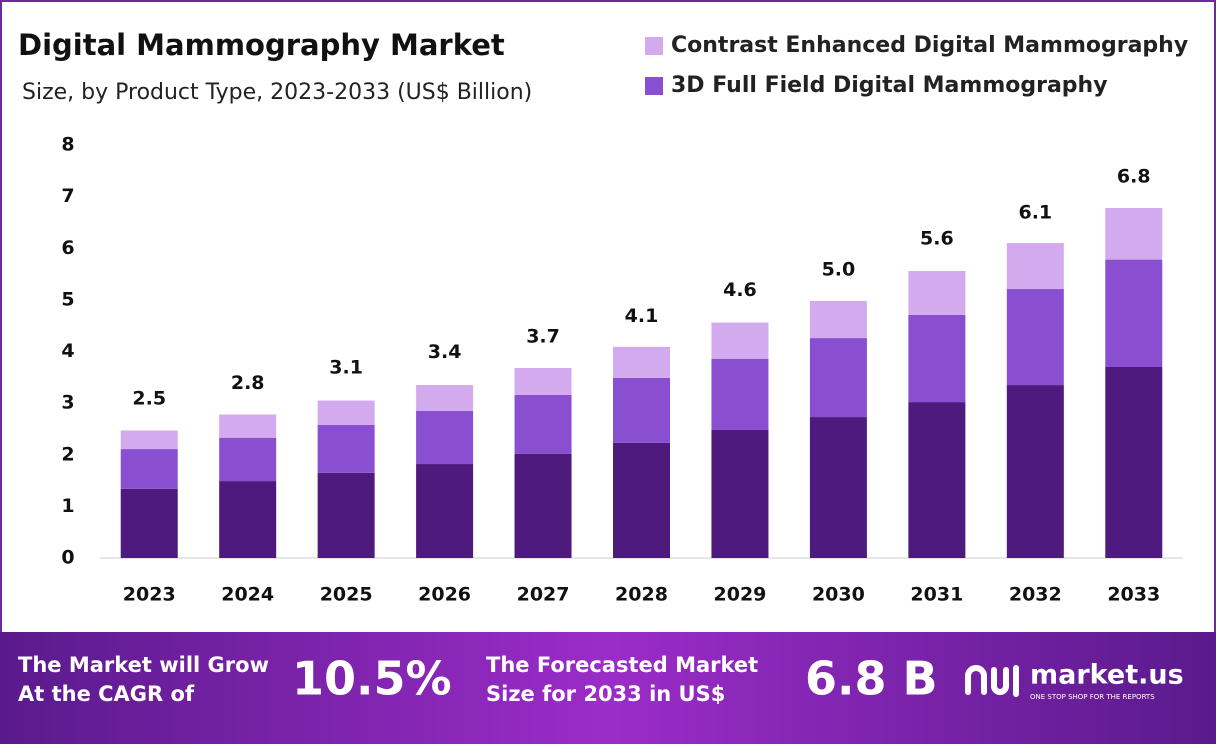  What do you see at coordinates (622, 665) in the screenshot?
I see `footer-text: The Forecasted Market` at bounding box center [622, 665].